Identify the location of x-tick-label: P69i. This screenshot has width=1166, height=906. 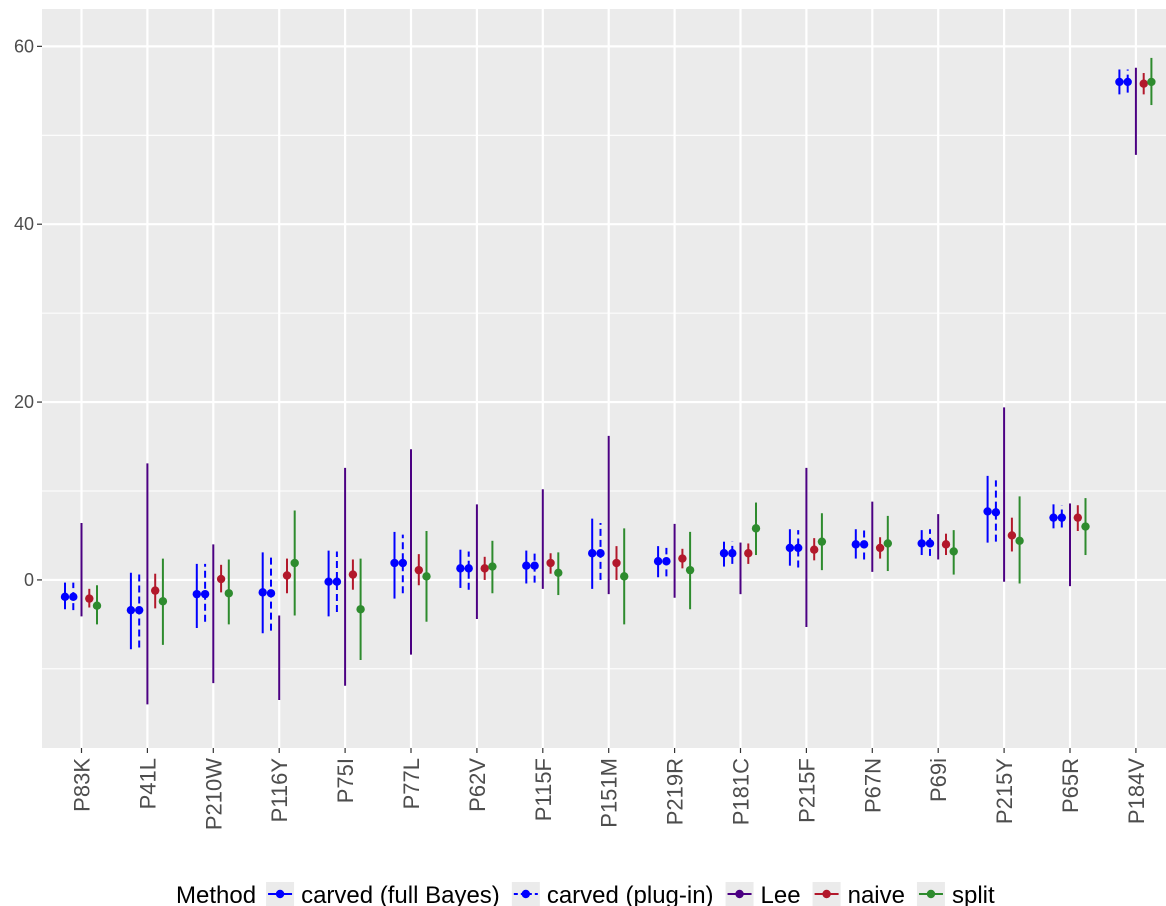
(938, 780).